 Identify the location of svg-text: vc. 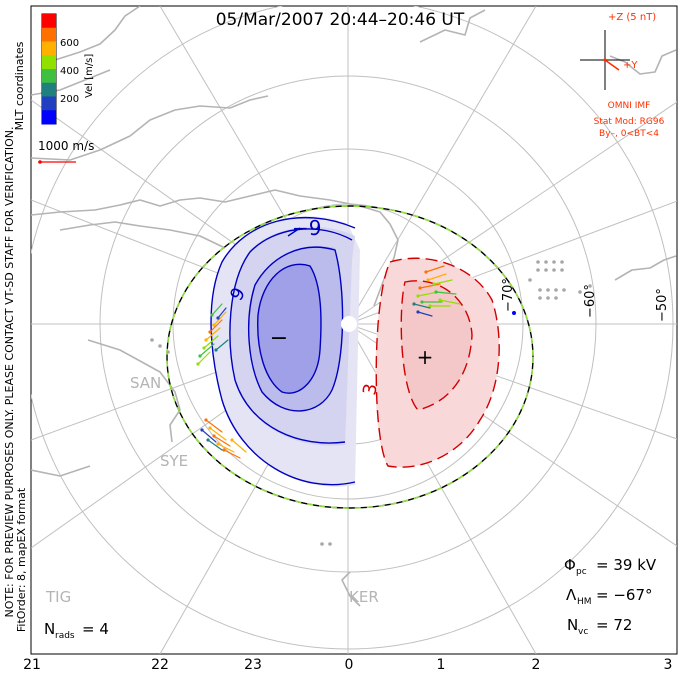
(583, 632).